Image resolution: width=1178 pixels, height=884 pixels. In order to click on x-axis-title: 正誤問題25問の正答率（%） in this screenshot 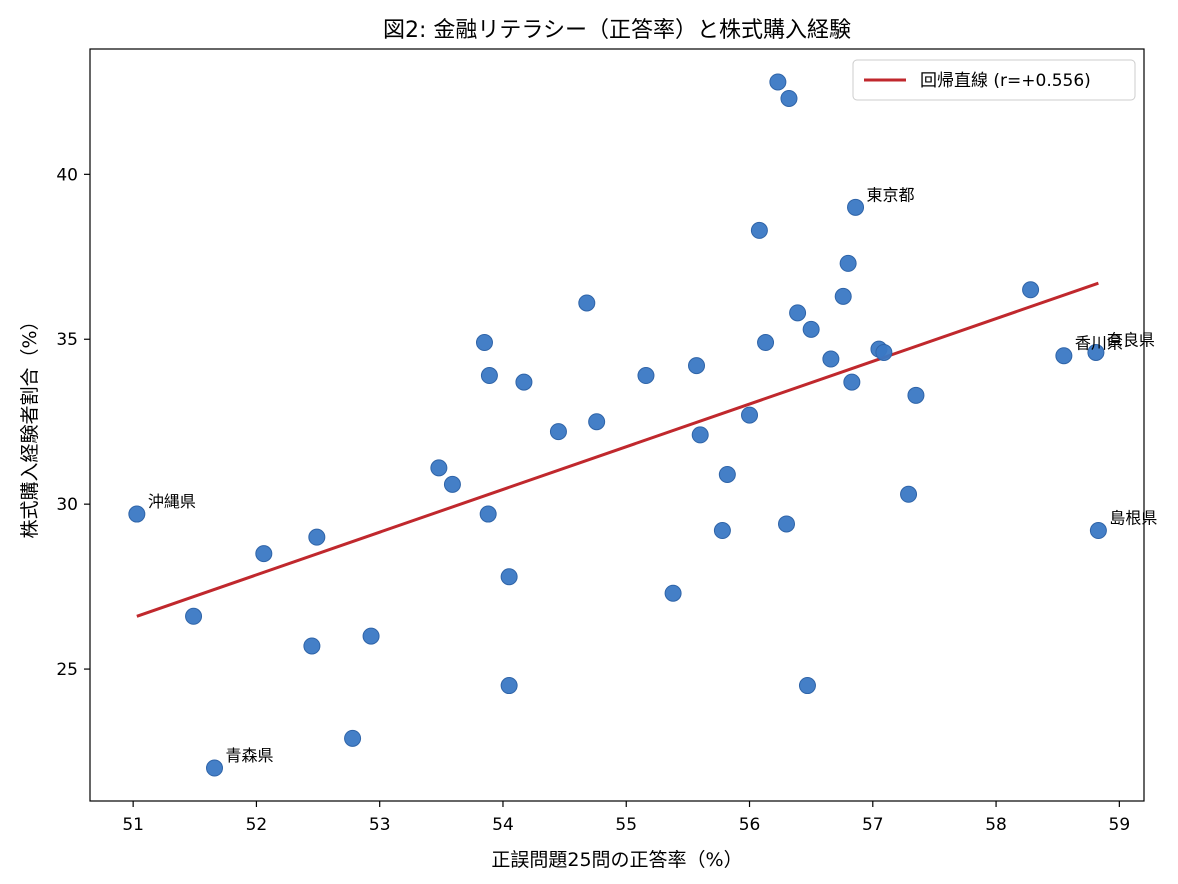, I will do `click(616, 860)`.